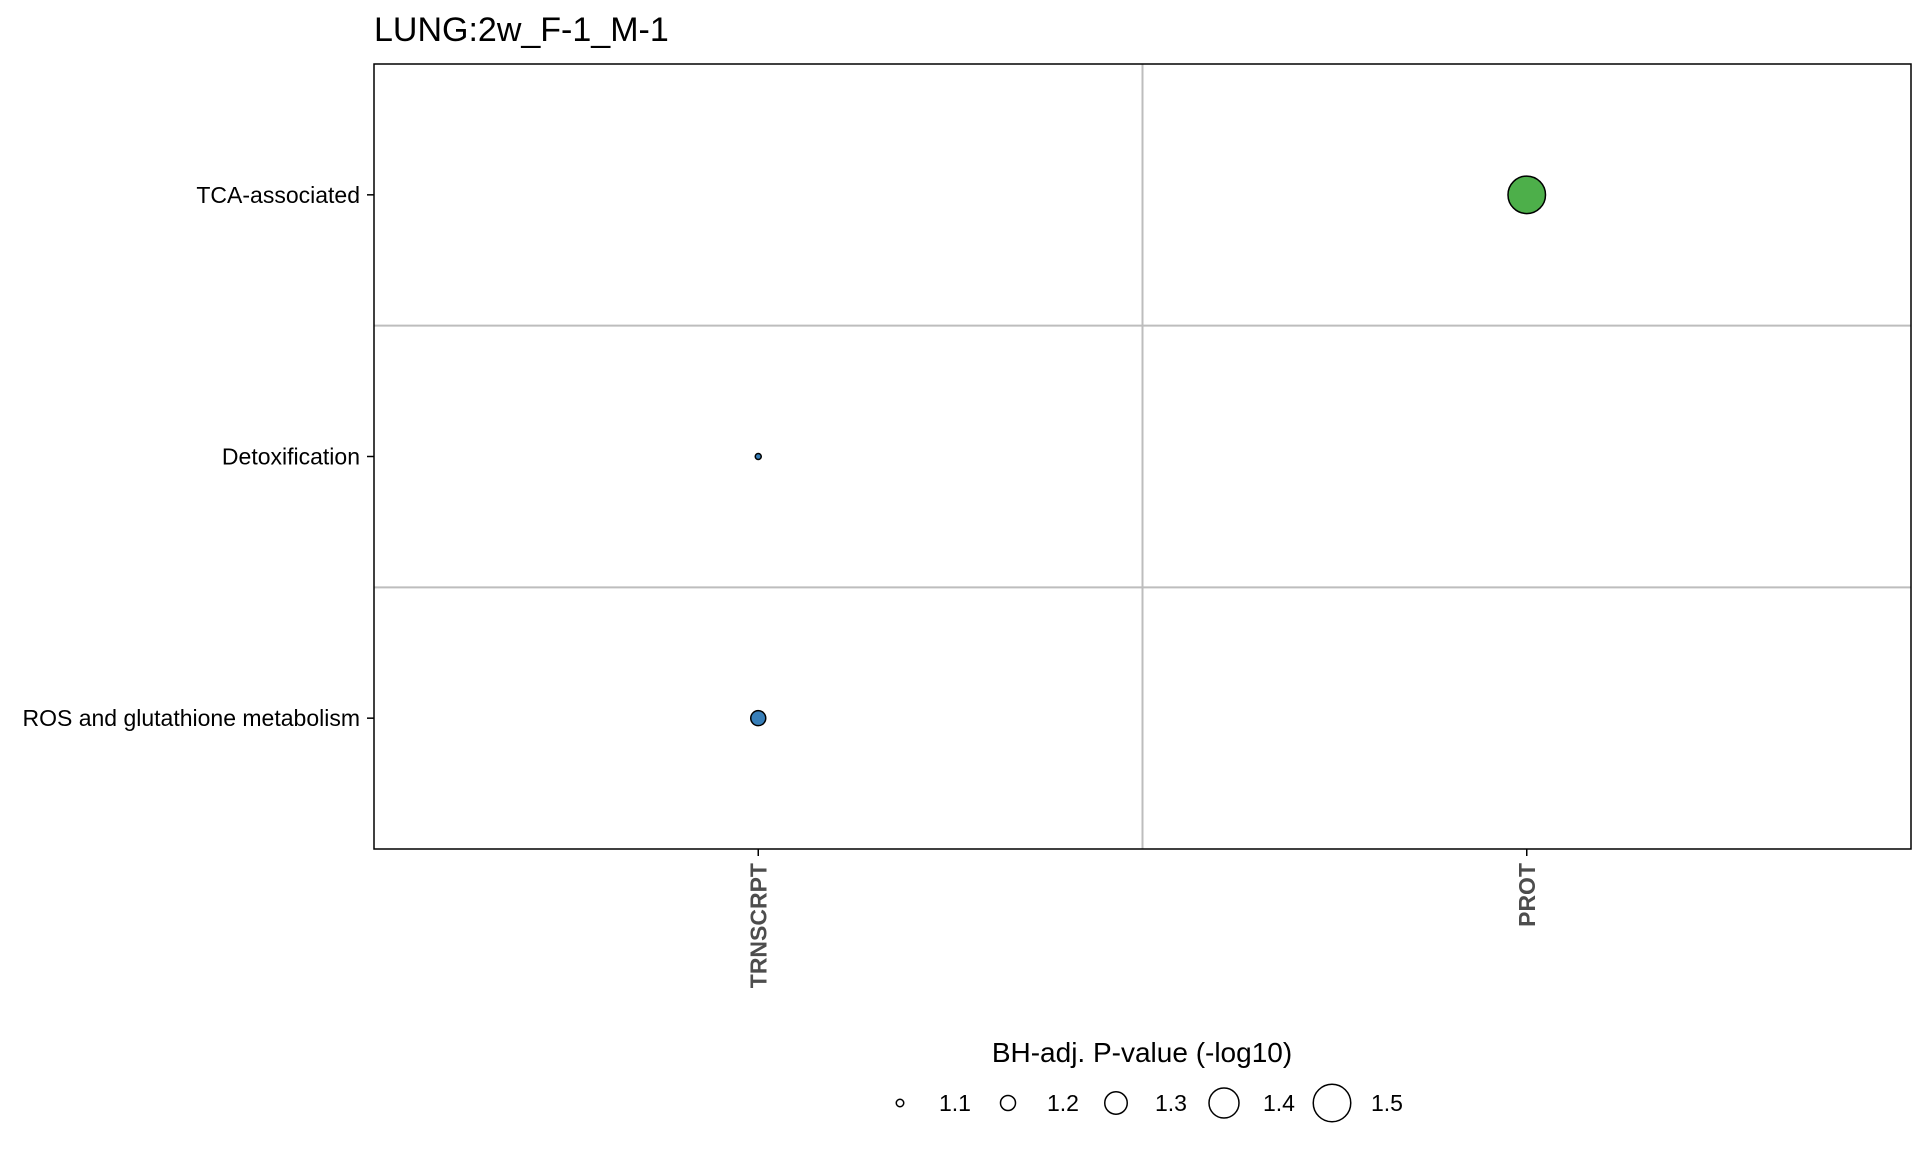 This screenshot has width=1920, height=1152. Describe the element at coordinates (521, 30) in the screenshot. I see `chart-title: LUNG:2w_F-1_M-1` at that location.